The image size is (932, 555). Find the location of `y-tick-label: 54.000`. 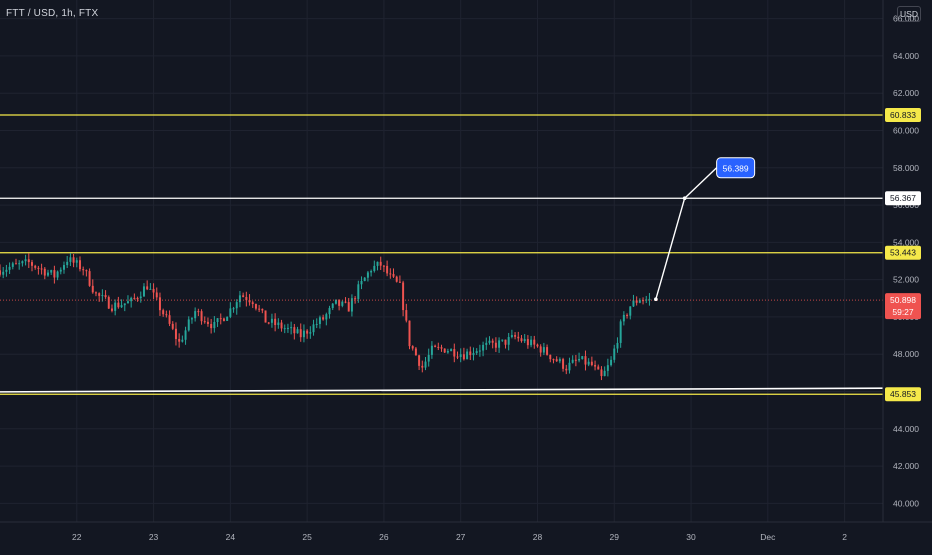

y-tick-label: 54.000 is located at coordinates (906, 242).